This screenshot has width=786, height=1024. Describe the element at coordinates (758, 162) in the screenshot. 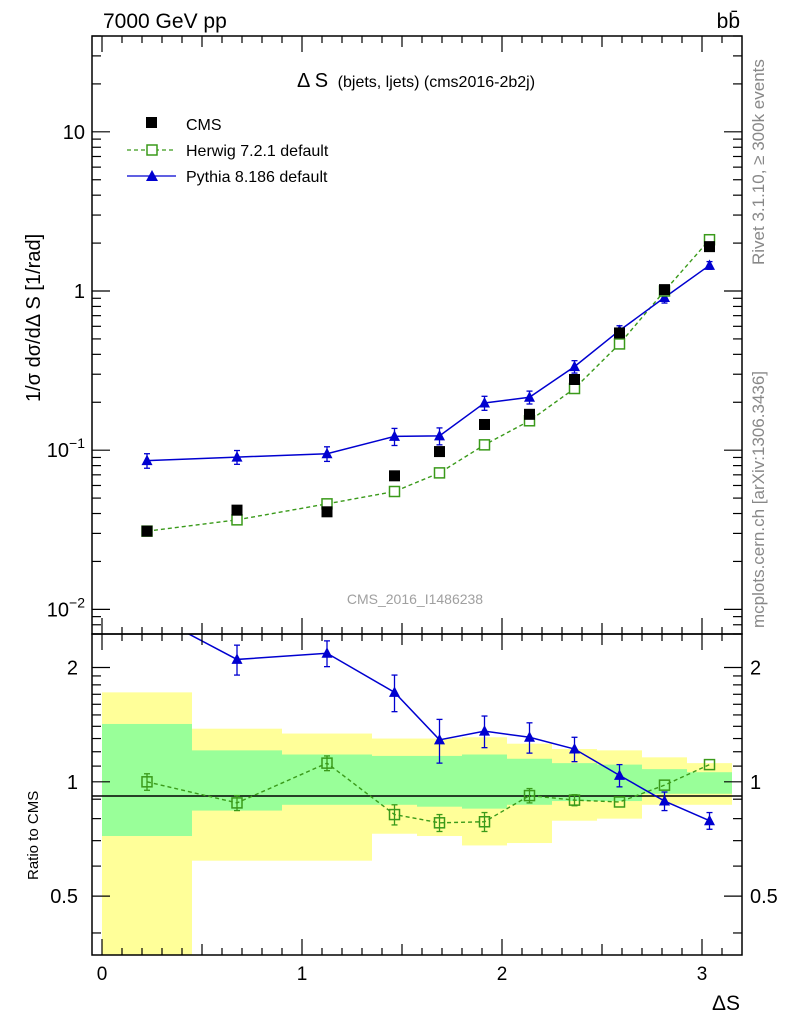

I see `rivet-label: Rivet 3.1.10, ≥ 300k events` at that location.